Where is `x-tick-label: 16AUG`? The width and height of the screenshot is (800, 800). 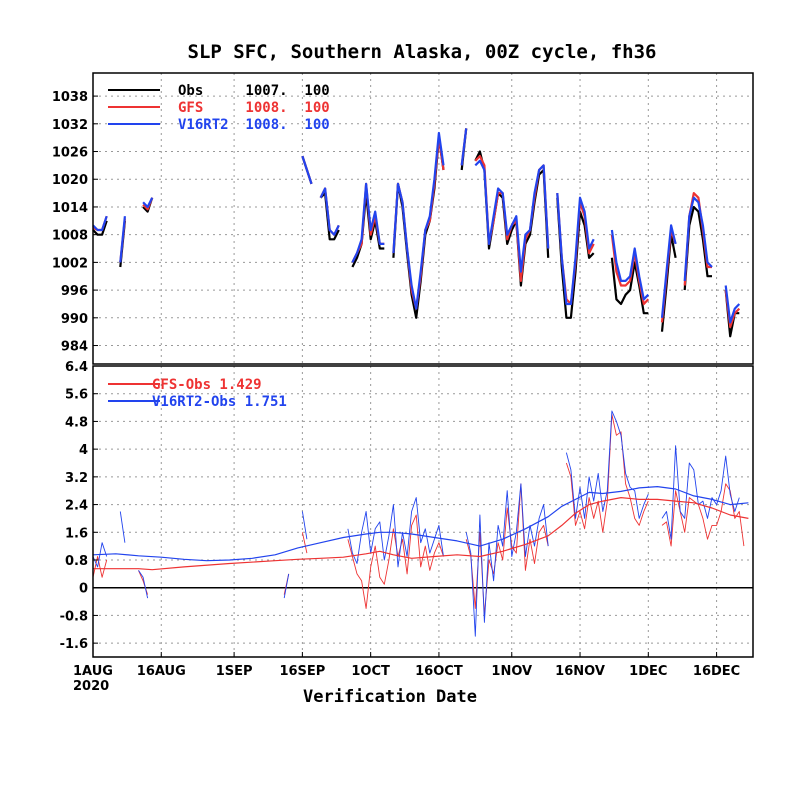 x-tick-label: 16AUG is located at coordinates (161, 671).